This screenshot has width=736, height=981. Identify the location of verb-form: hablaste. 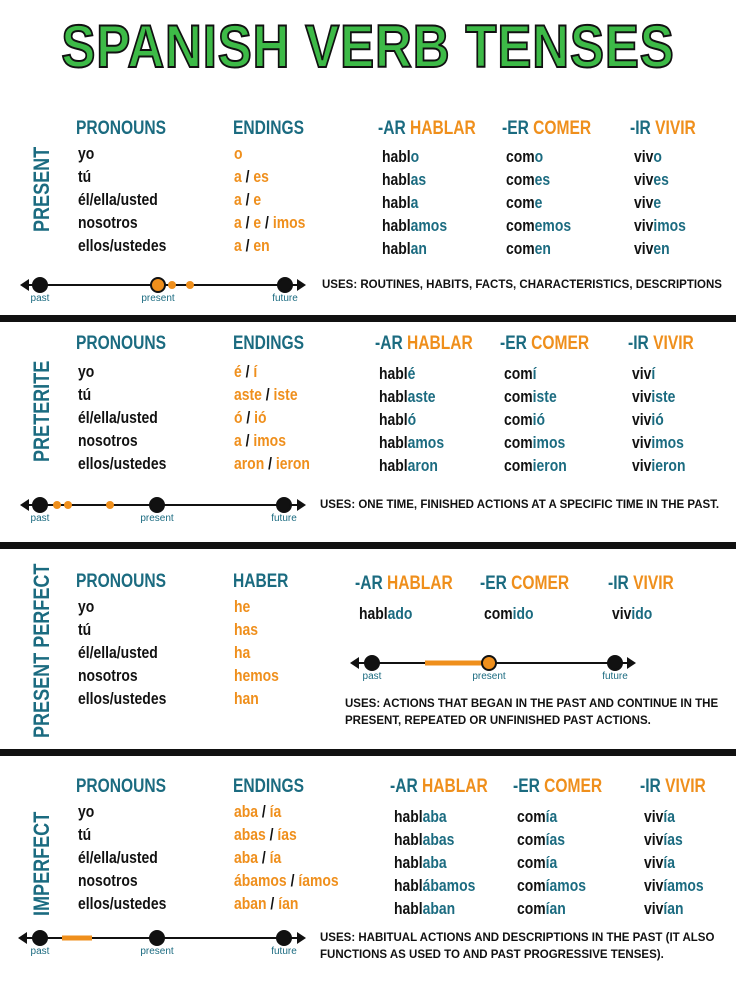
(407, 396).